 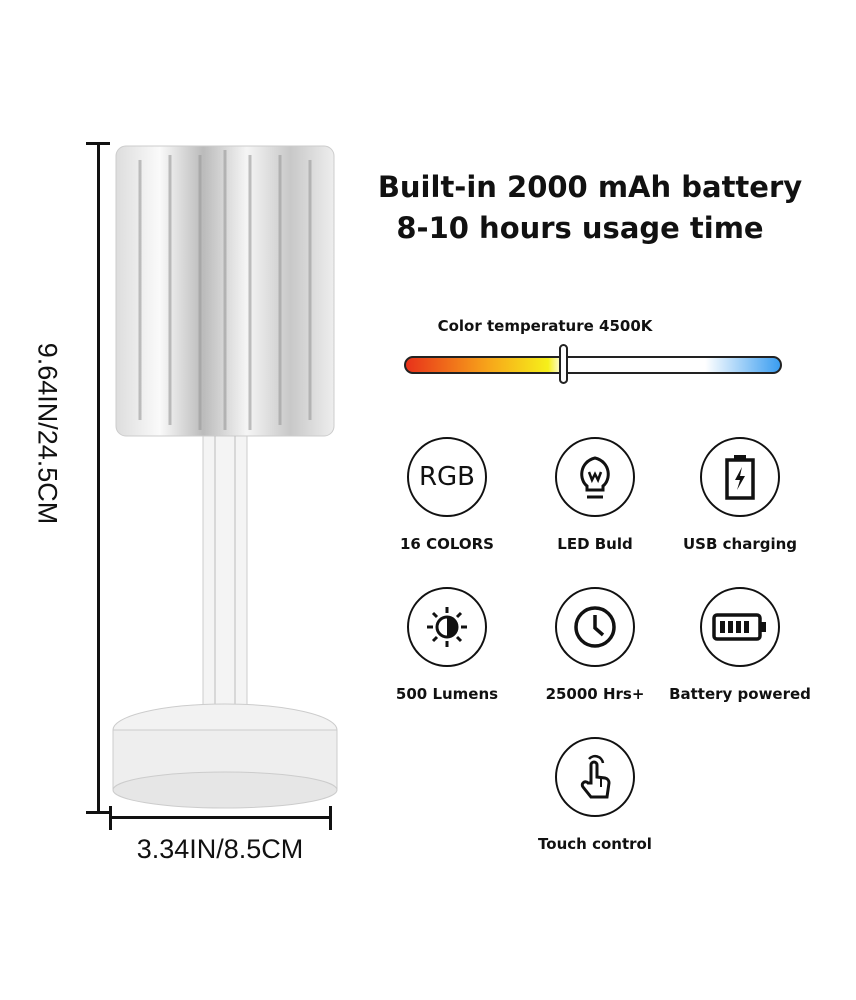 I want to click on feature-label: 500 Lumens, so click(x=447, y=694).